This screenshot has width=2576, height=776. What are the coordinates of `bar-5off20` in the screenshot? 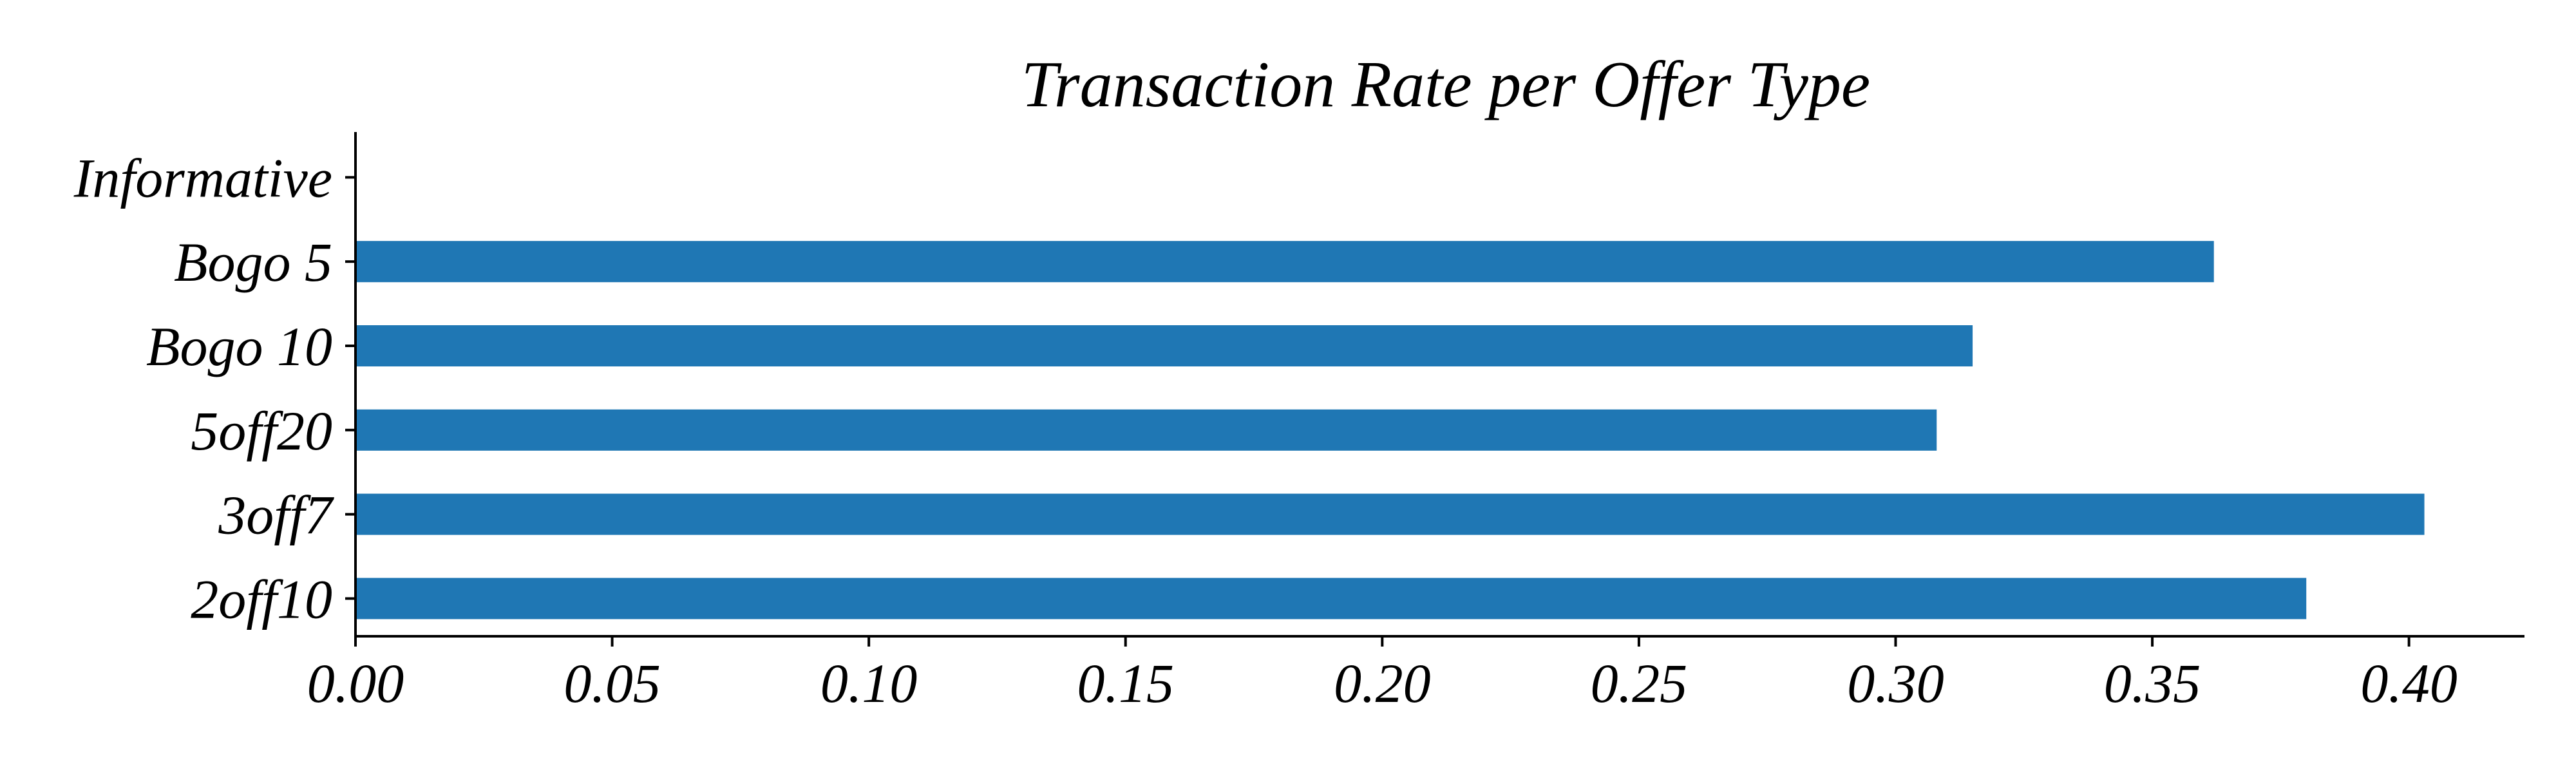 It's located at (1146, 430).